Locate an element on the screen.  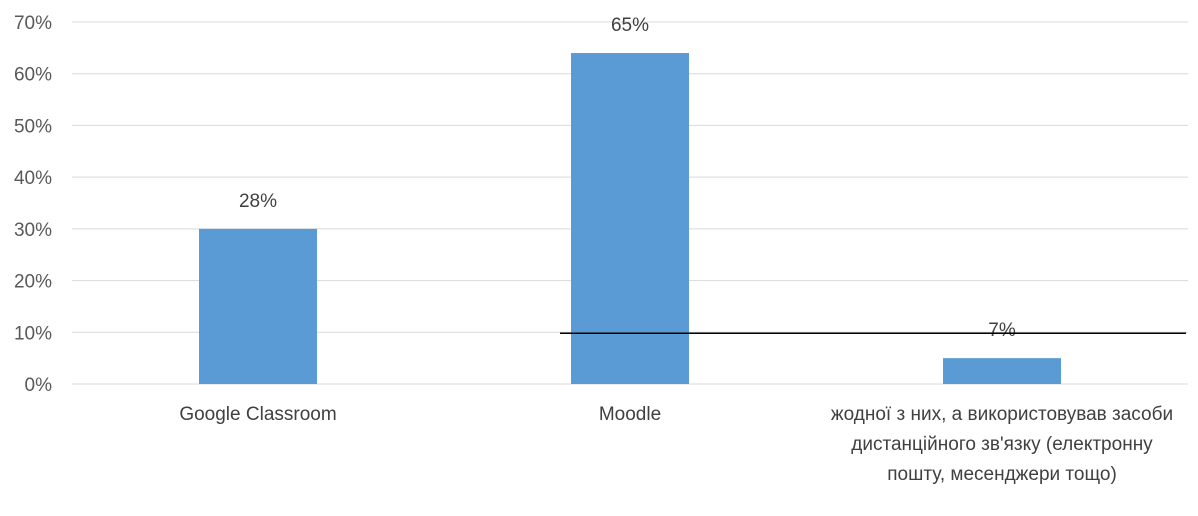
y-tick-label: 20% is located at coordinates (33, 282).